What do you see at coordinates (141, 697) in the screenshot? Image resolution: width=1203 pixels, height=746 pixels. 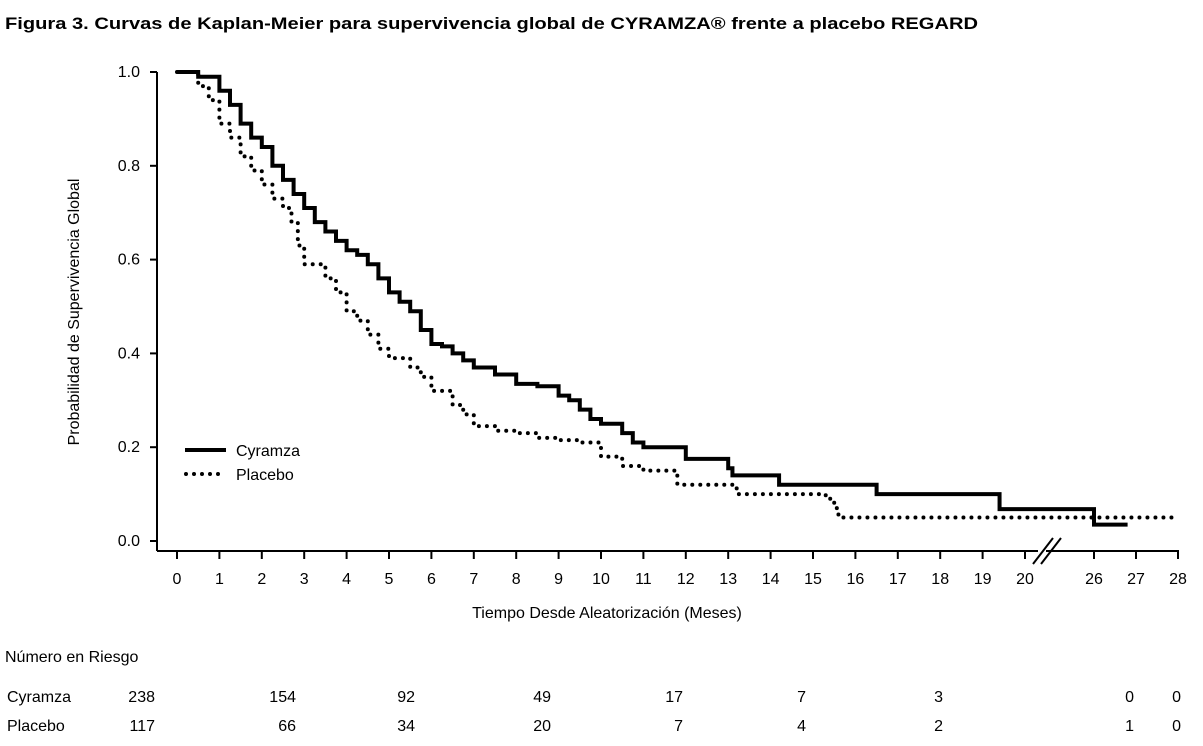 I see `risk-cell: 238` at bounding box center [141, 697].